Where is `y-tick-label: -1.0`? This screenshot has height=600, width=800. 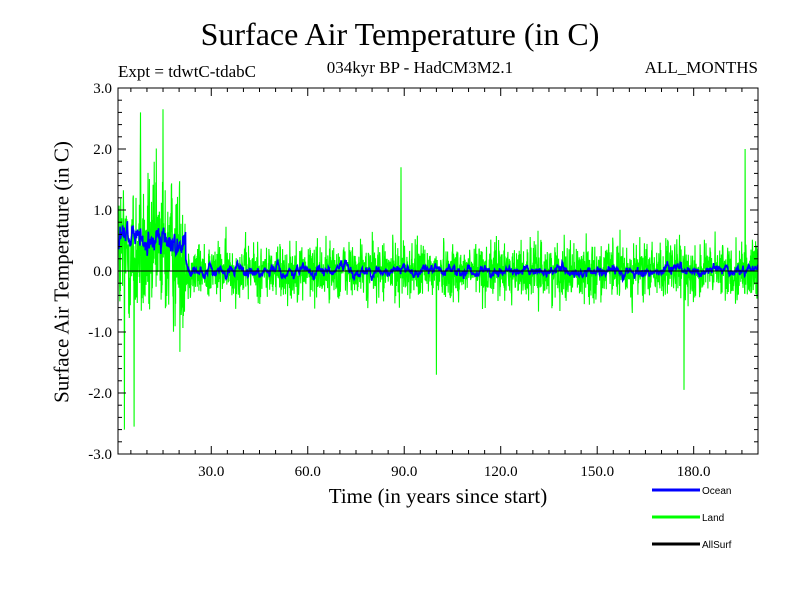
y-tick-label: -1.0 is located at coordinates (100, 333).